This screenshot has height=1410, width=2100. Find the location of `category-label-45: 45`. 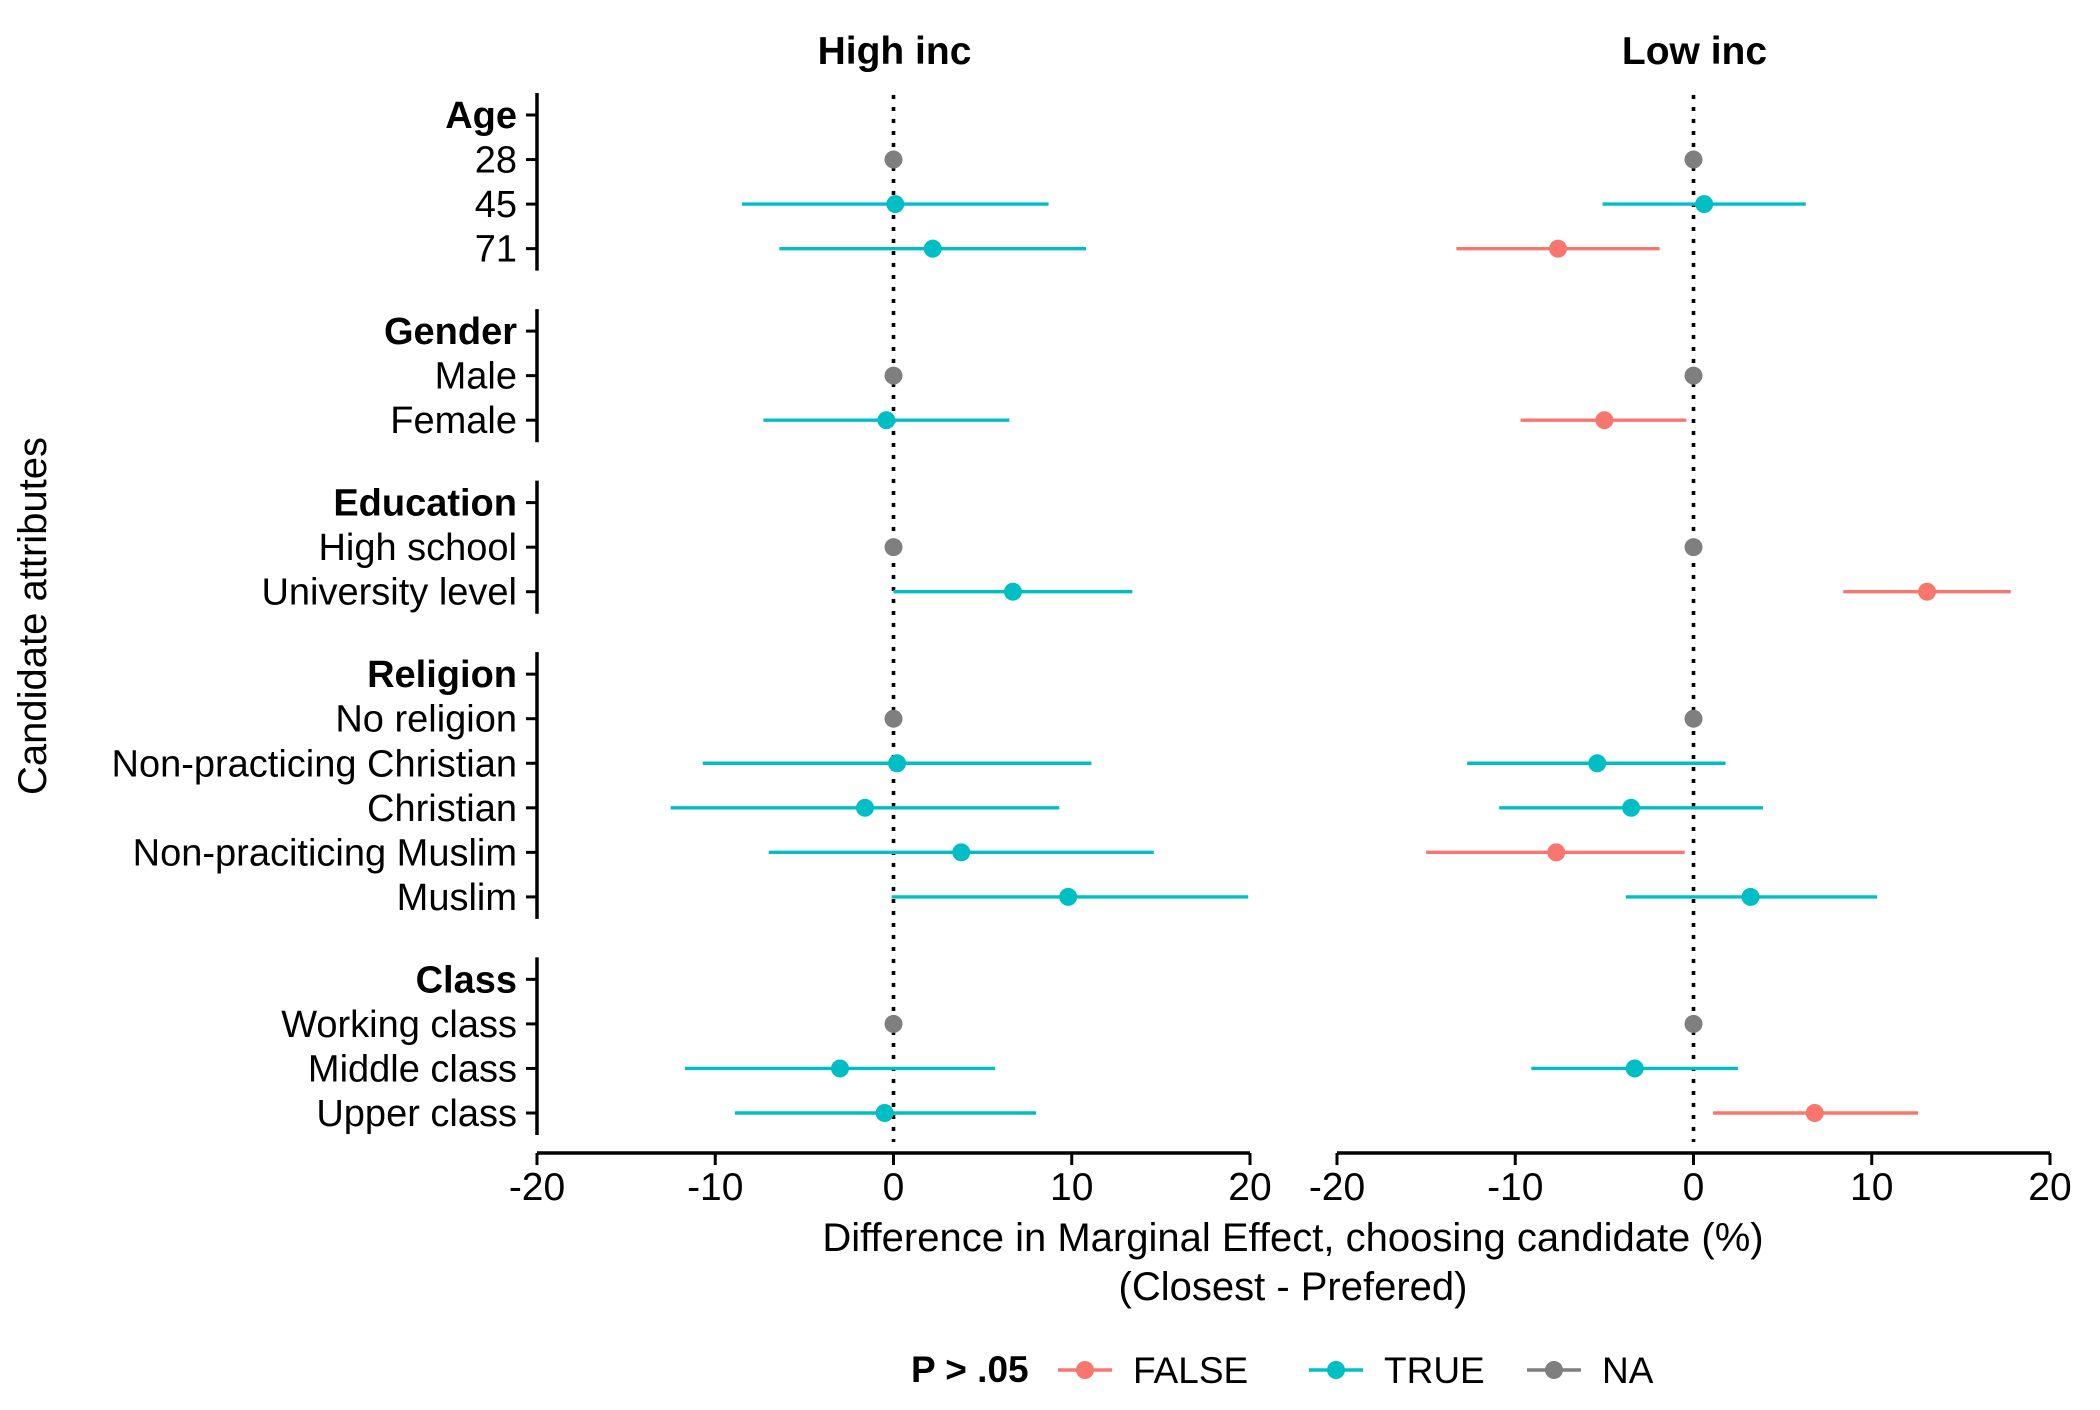

category-label-45: 45 is located at coordinates (496, 205).